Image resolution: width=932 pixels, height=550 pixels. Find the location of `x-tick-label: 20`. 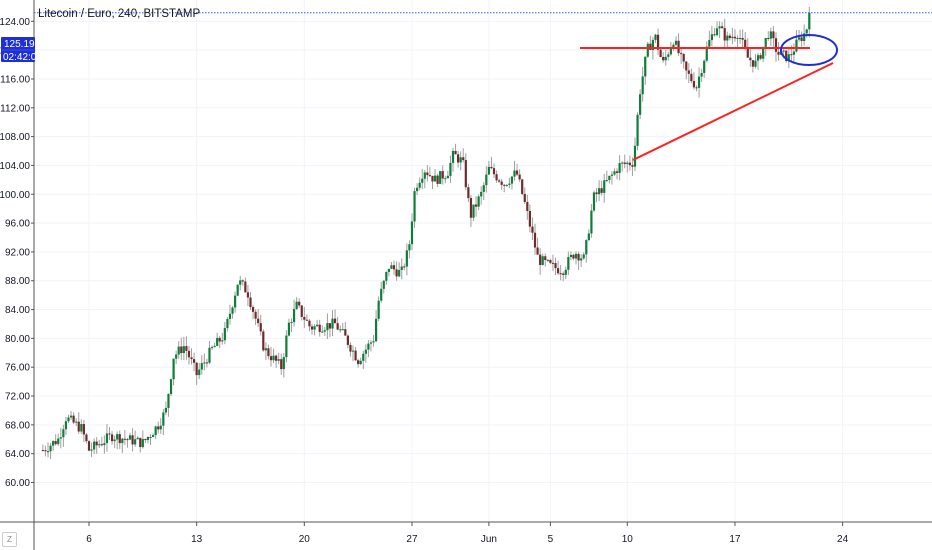

x-tick-label: 20 is located at coordinates (305, 539).